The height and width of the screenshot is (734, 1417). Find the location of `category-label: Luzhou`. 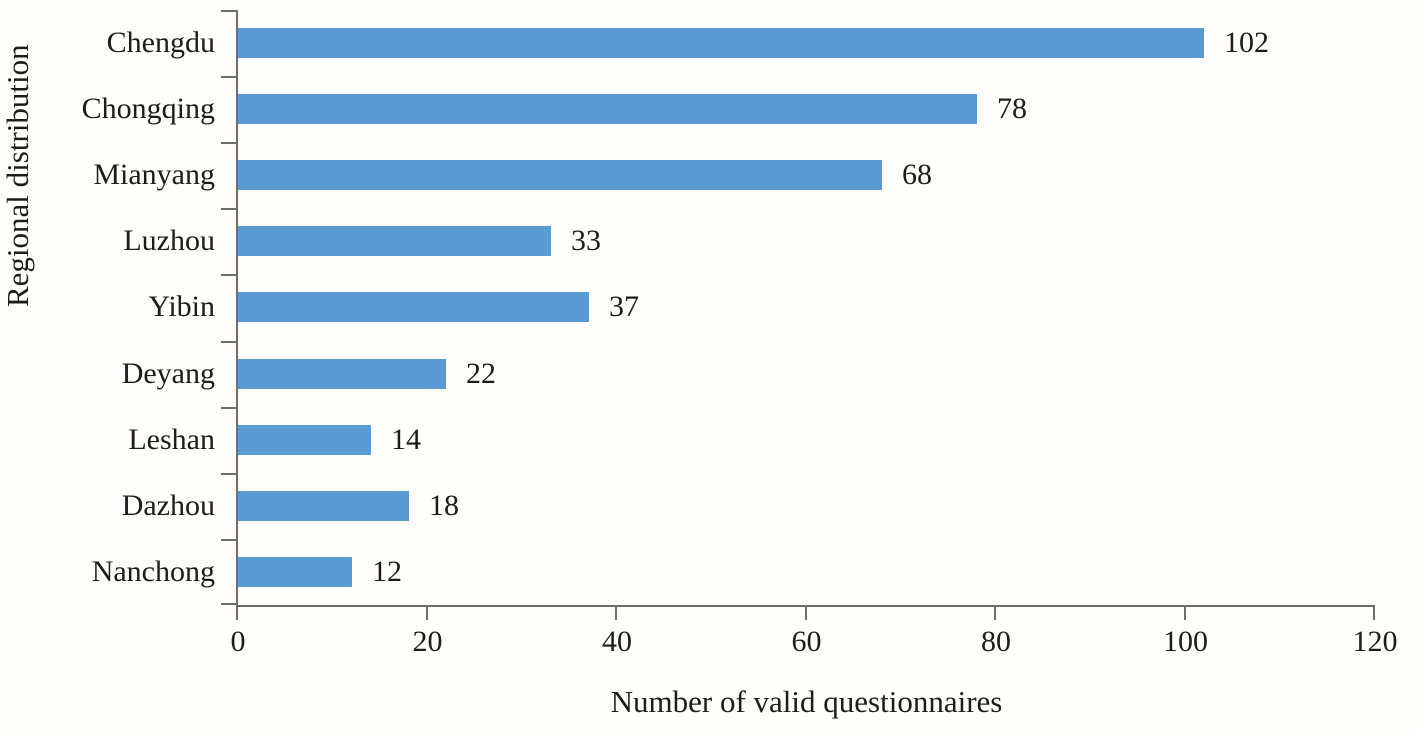

category-label: Luzhou is located at coordinates (169, 241).